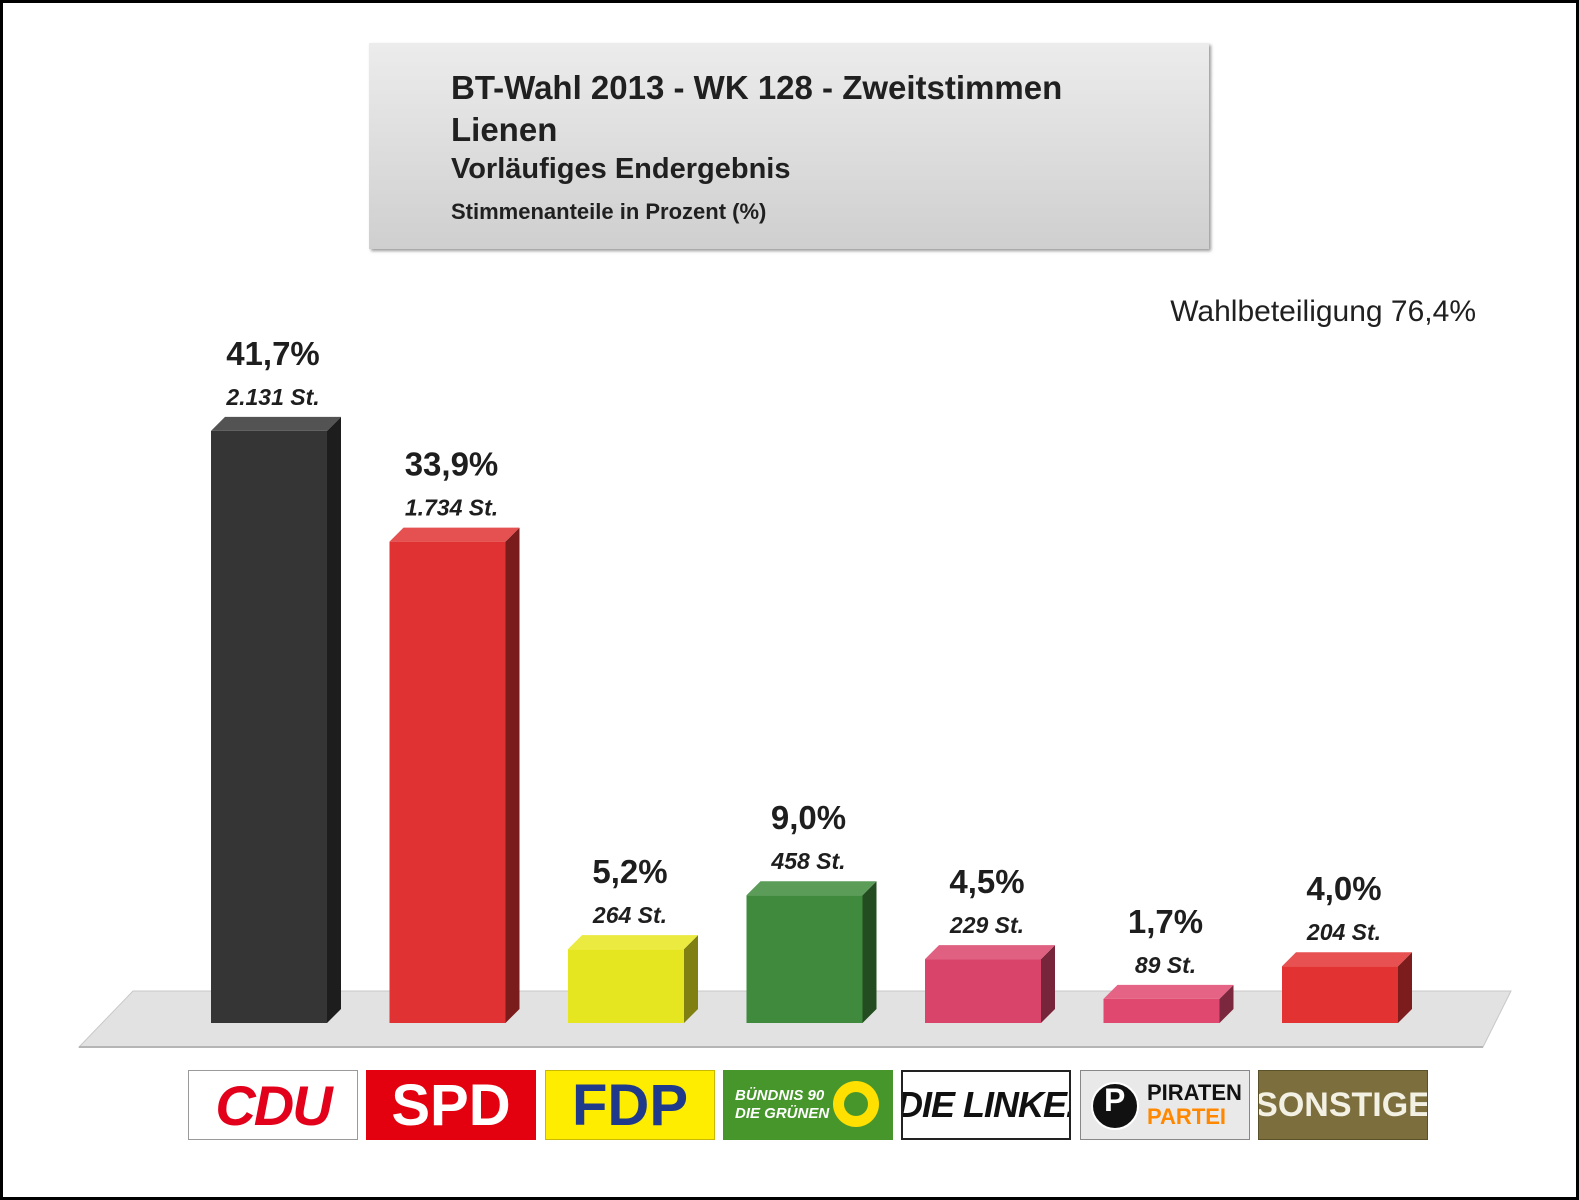 This screenshot has width=1579, height=1200. I want to click on logo-fdp: FDP, so click(630, 1105).